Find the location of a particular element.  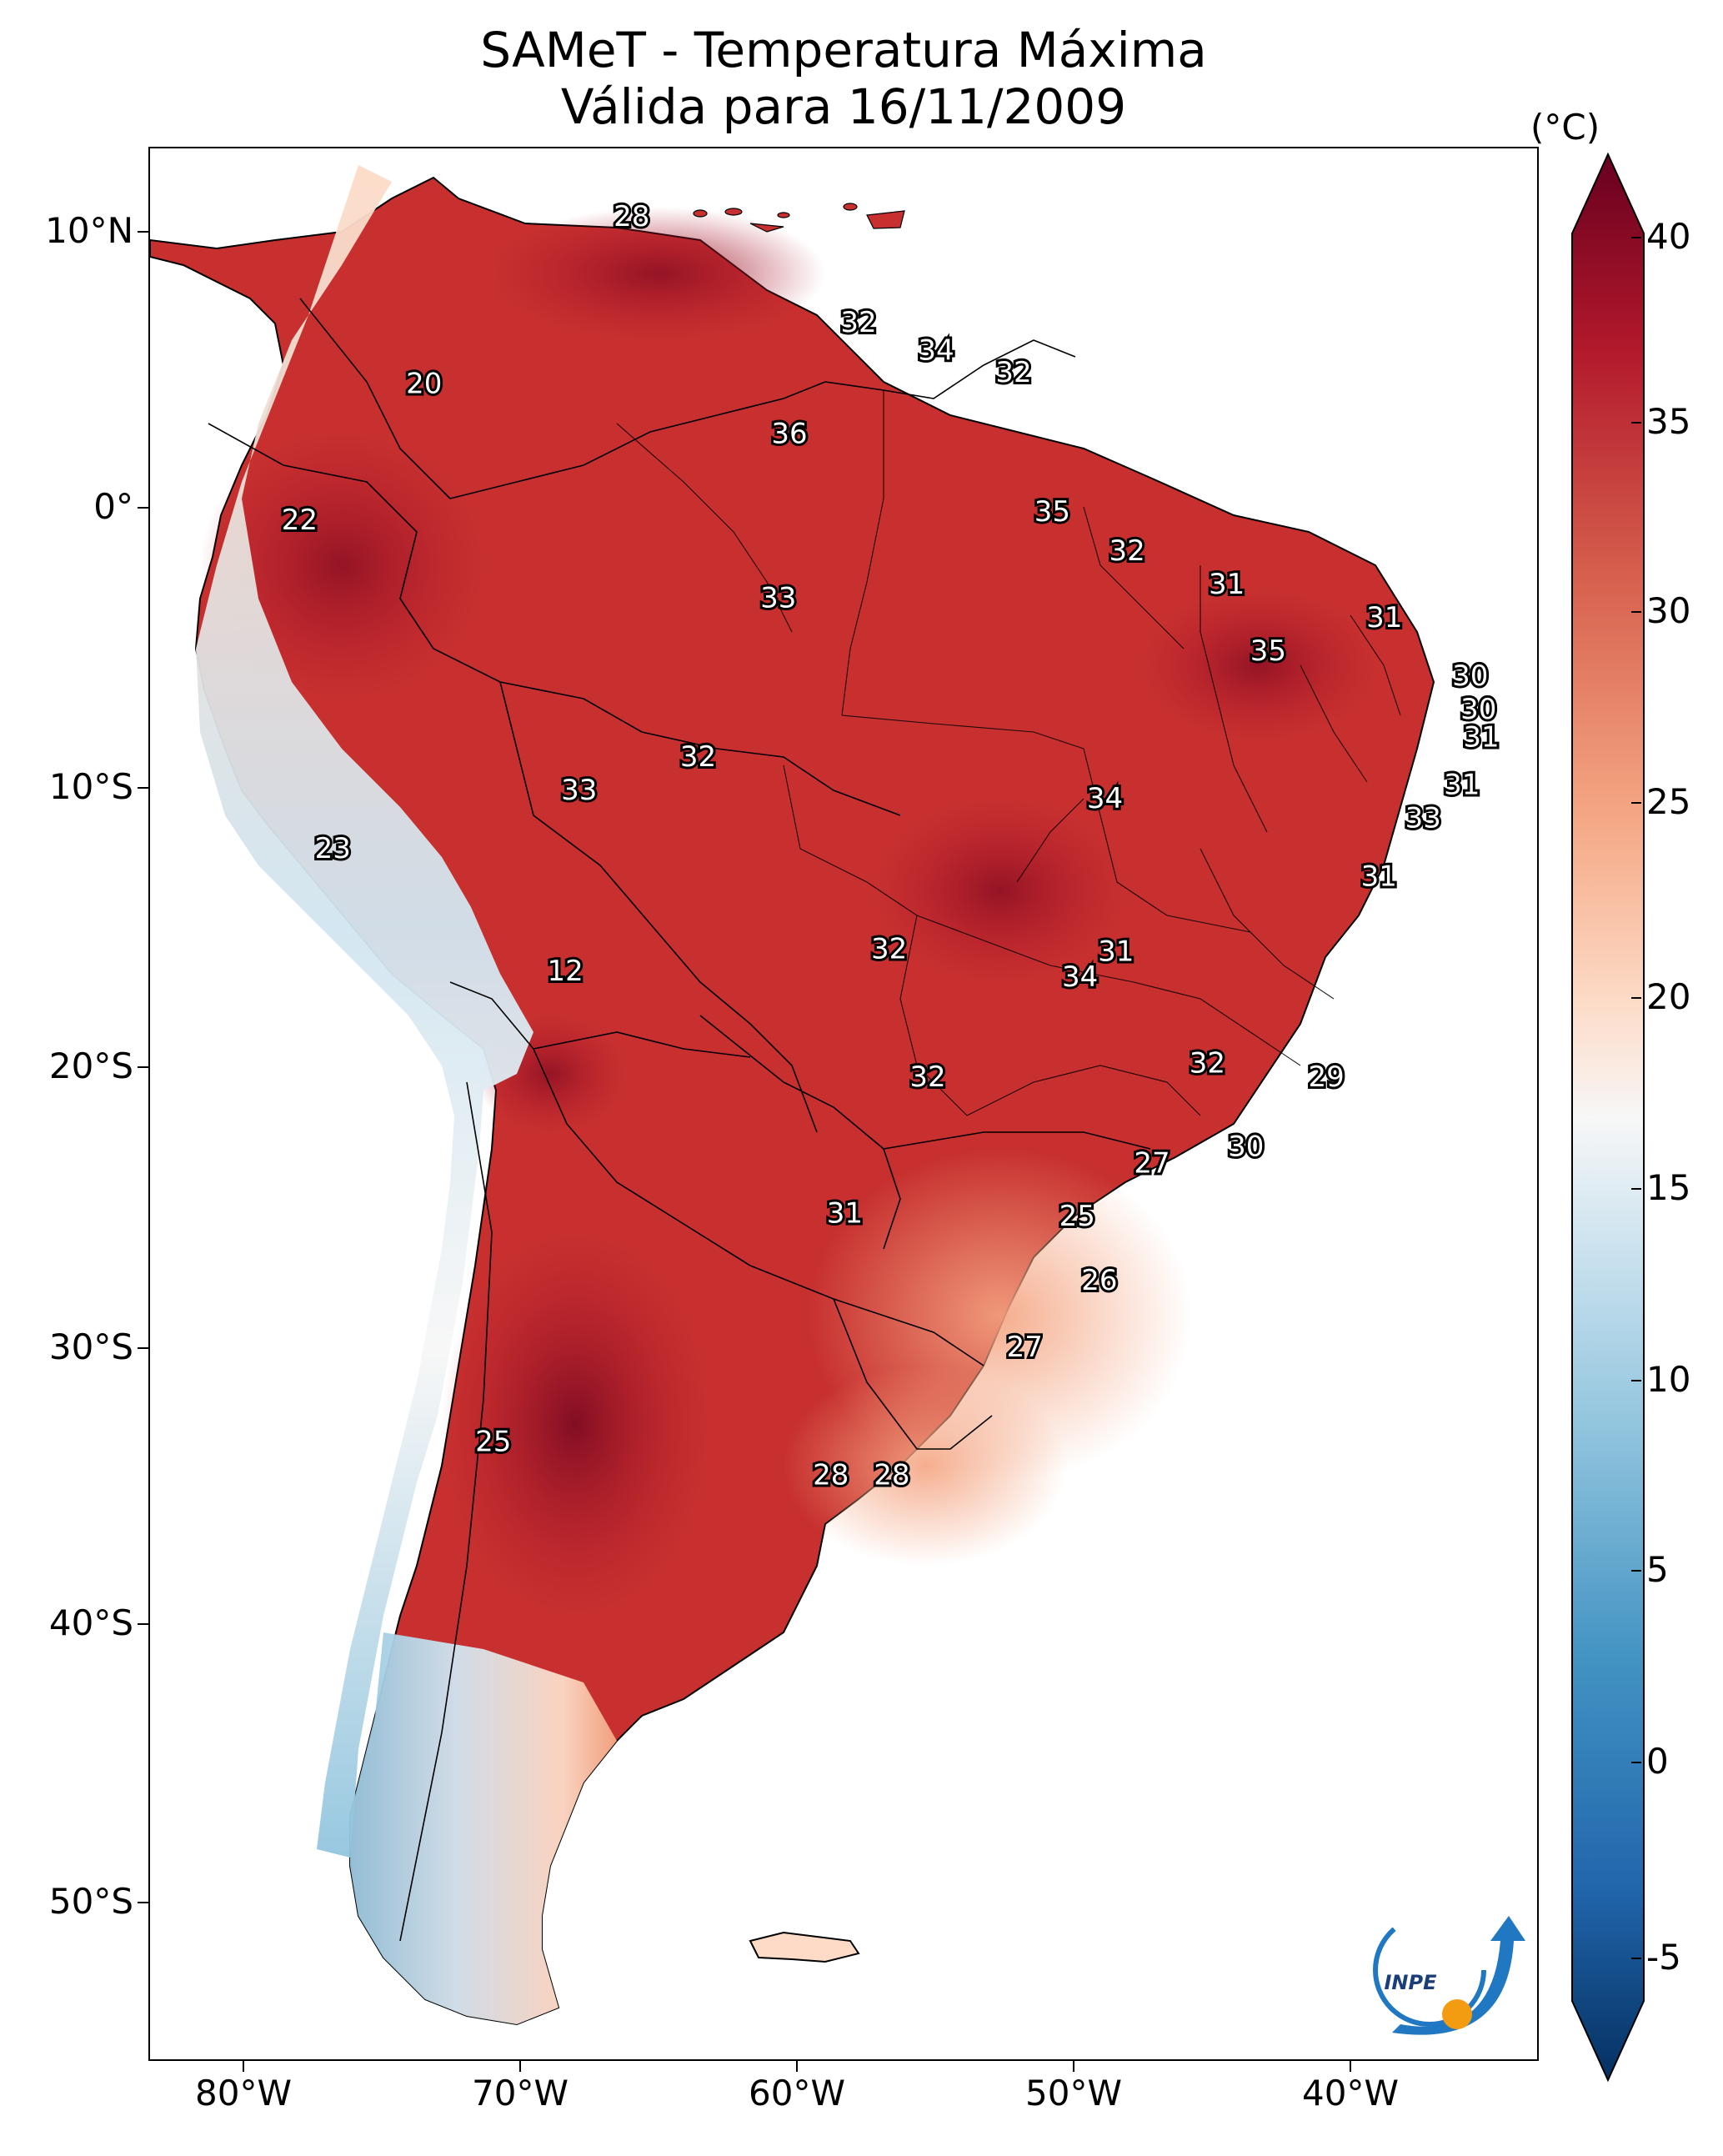

colorbar-label-25: 25 is located at coordinates (1668, 801).